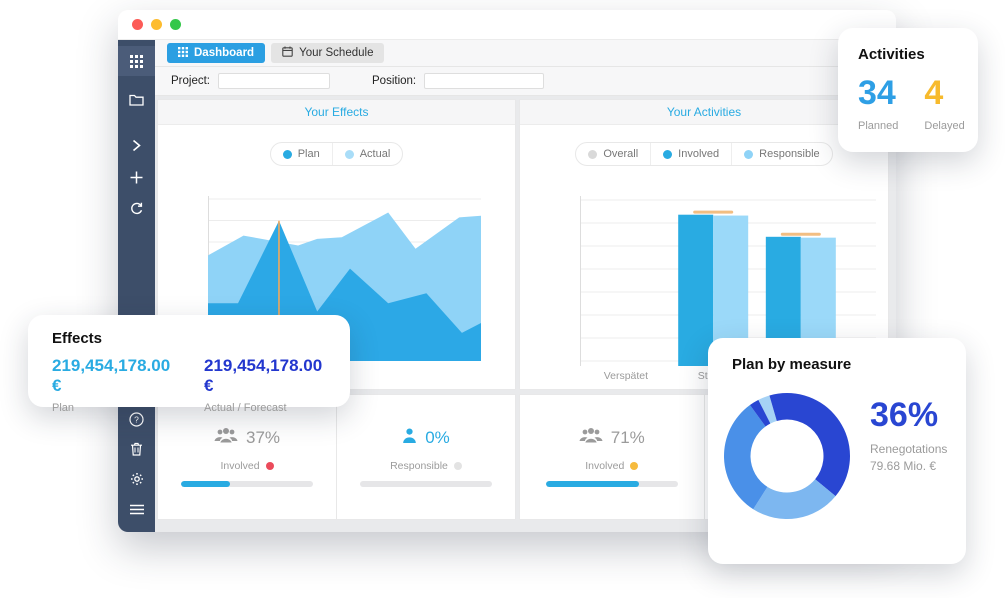 The image size is (1005, 598). What do you see at coordinates (136, 61) in the screenshot?
I see `apps-grid-icon` at bounding box center [136, 61].